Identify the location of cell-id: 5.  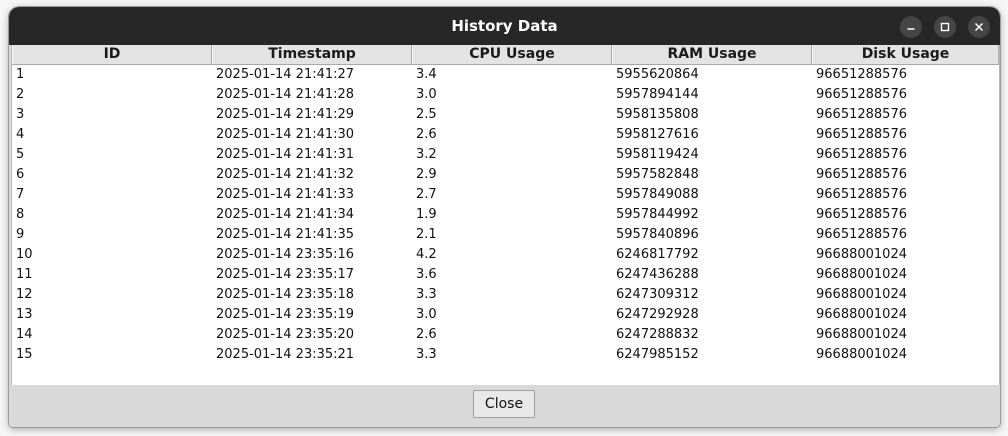
(20, 154).